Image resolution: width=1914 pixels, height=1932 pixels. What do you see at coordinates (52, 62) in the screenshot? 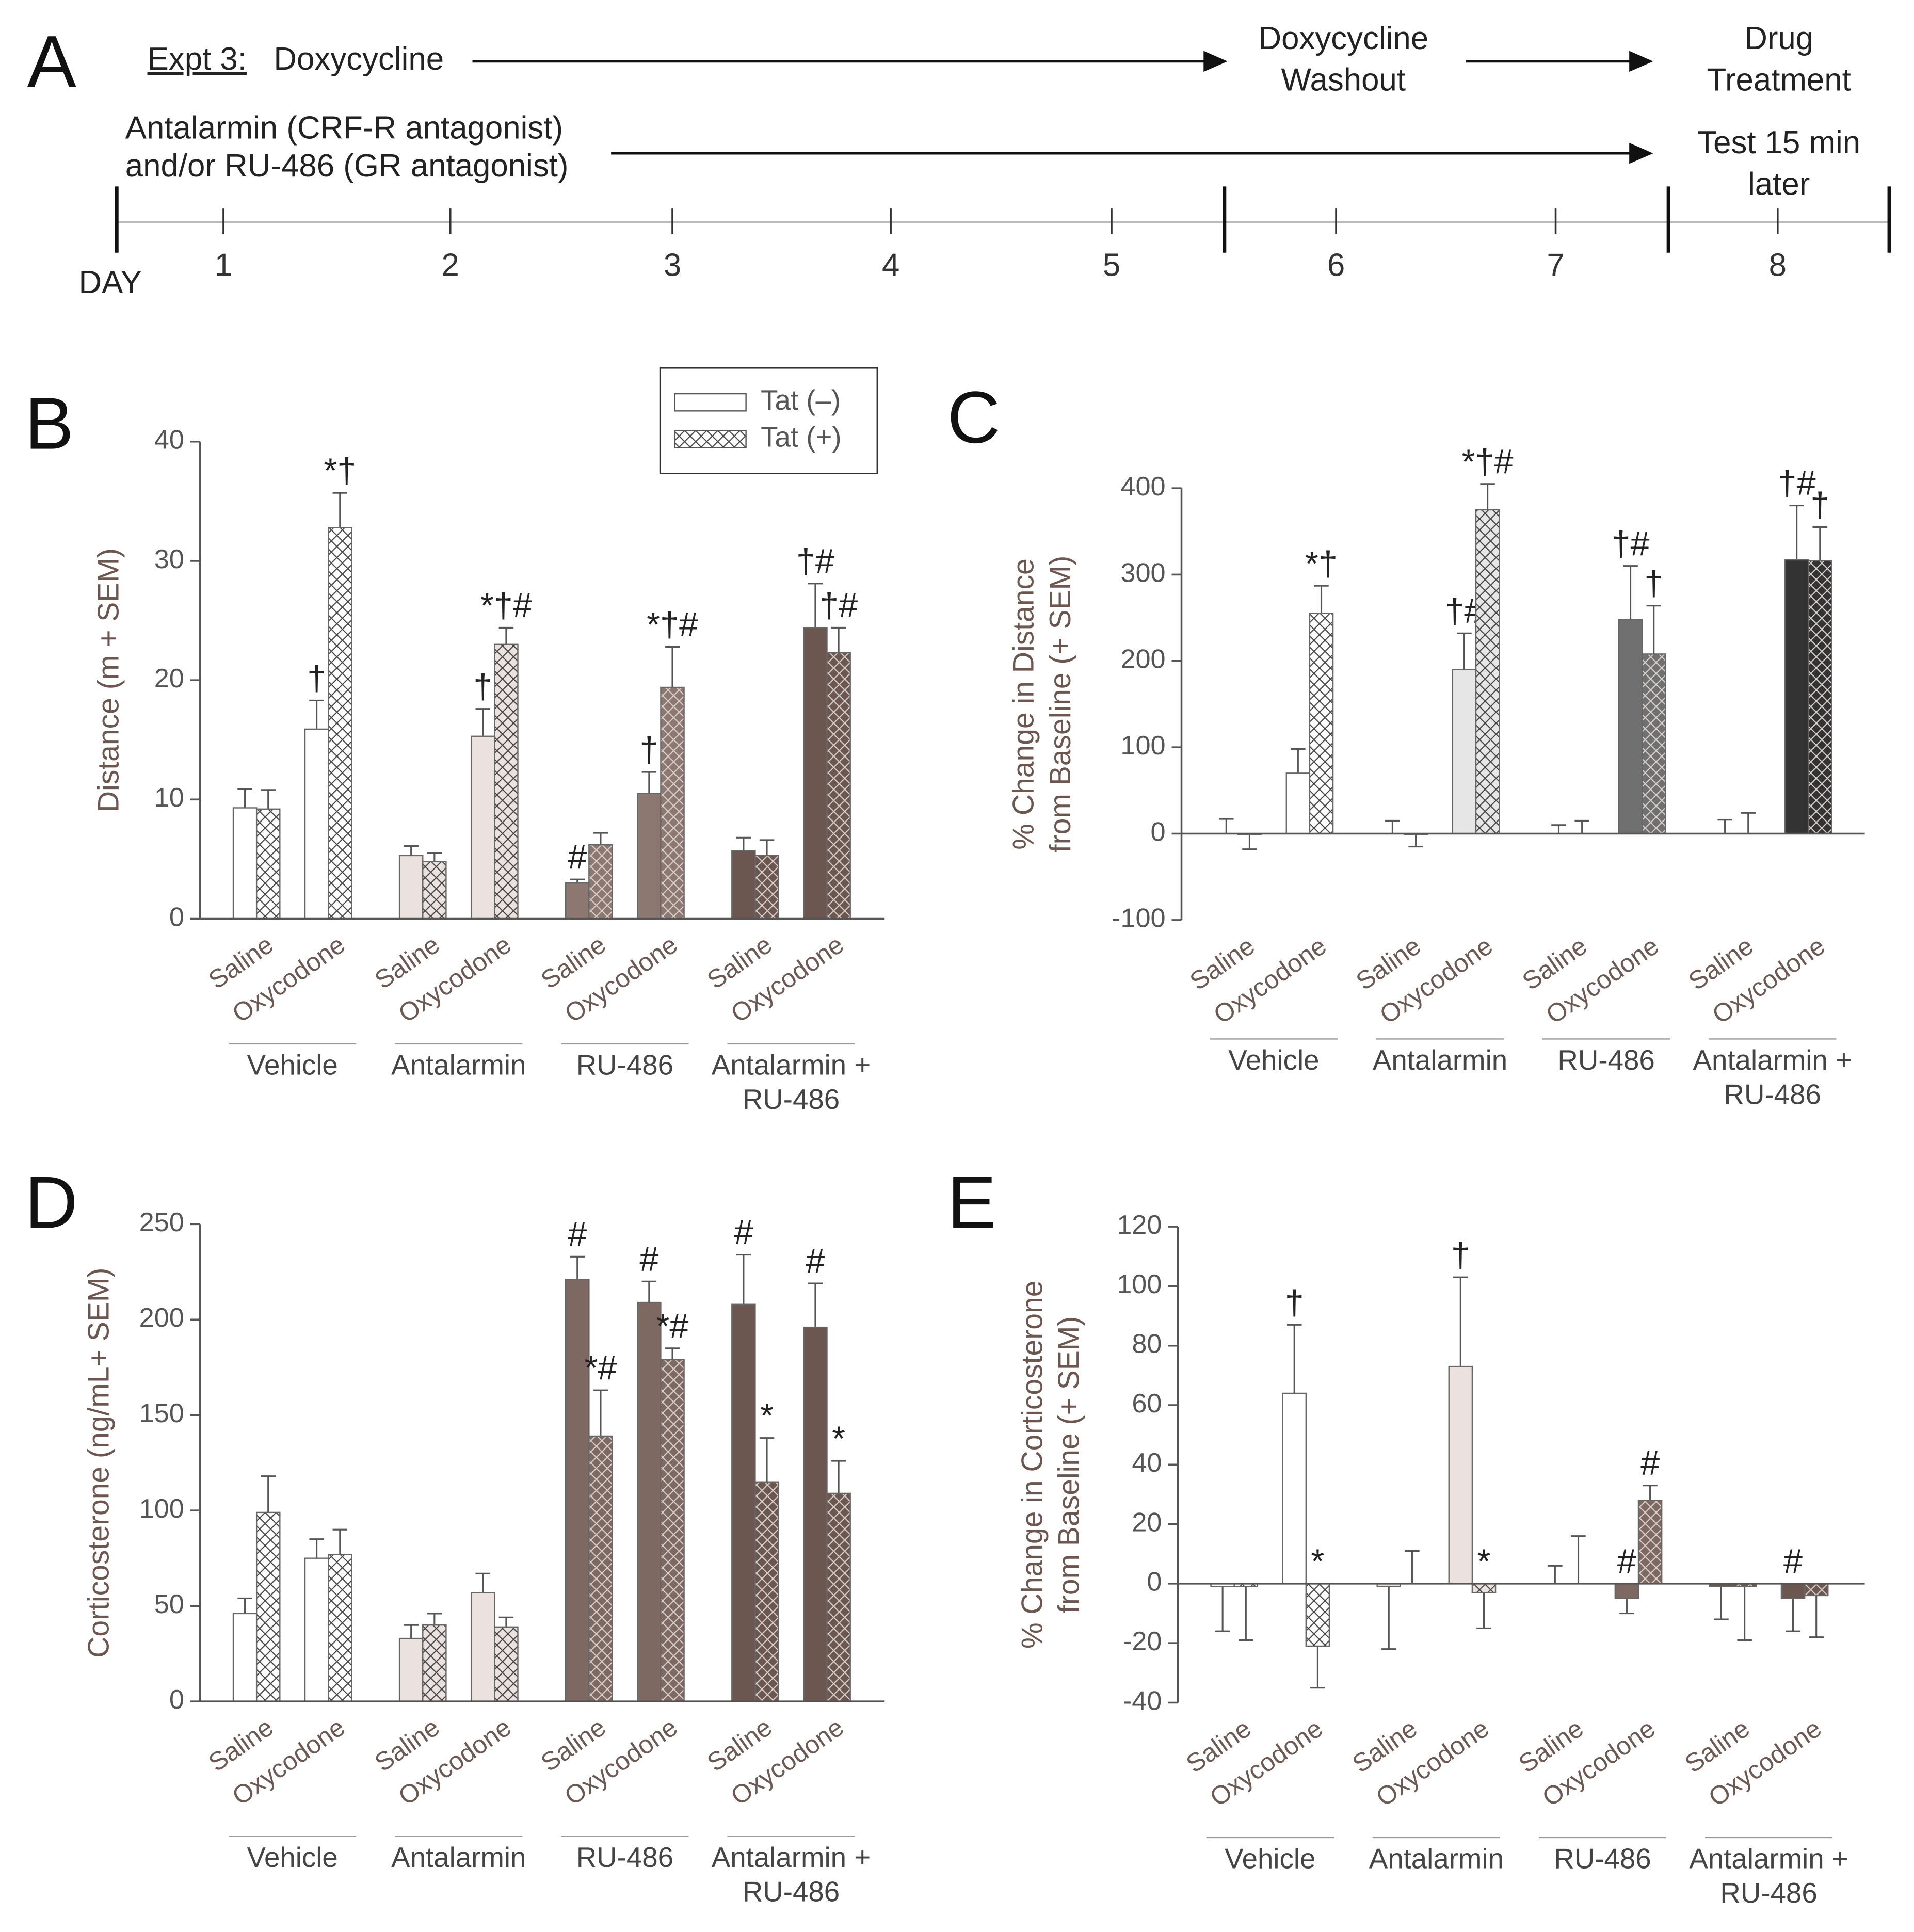
I see `panel-label: A` at bounding box center [52, 62].